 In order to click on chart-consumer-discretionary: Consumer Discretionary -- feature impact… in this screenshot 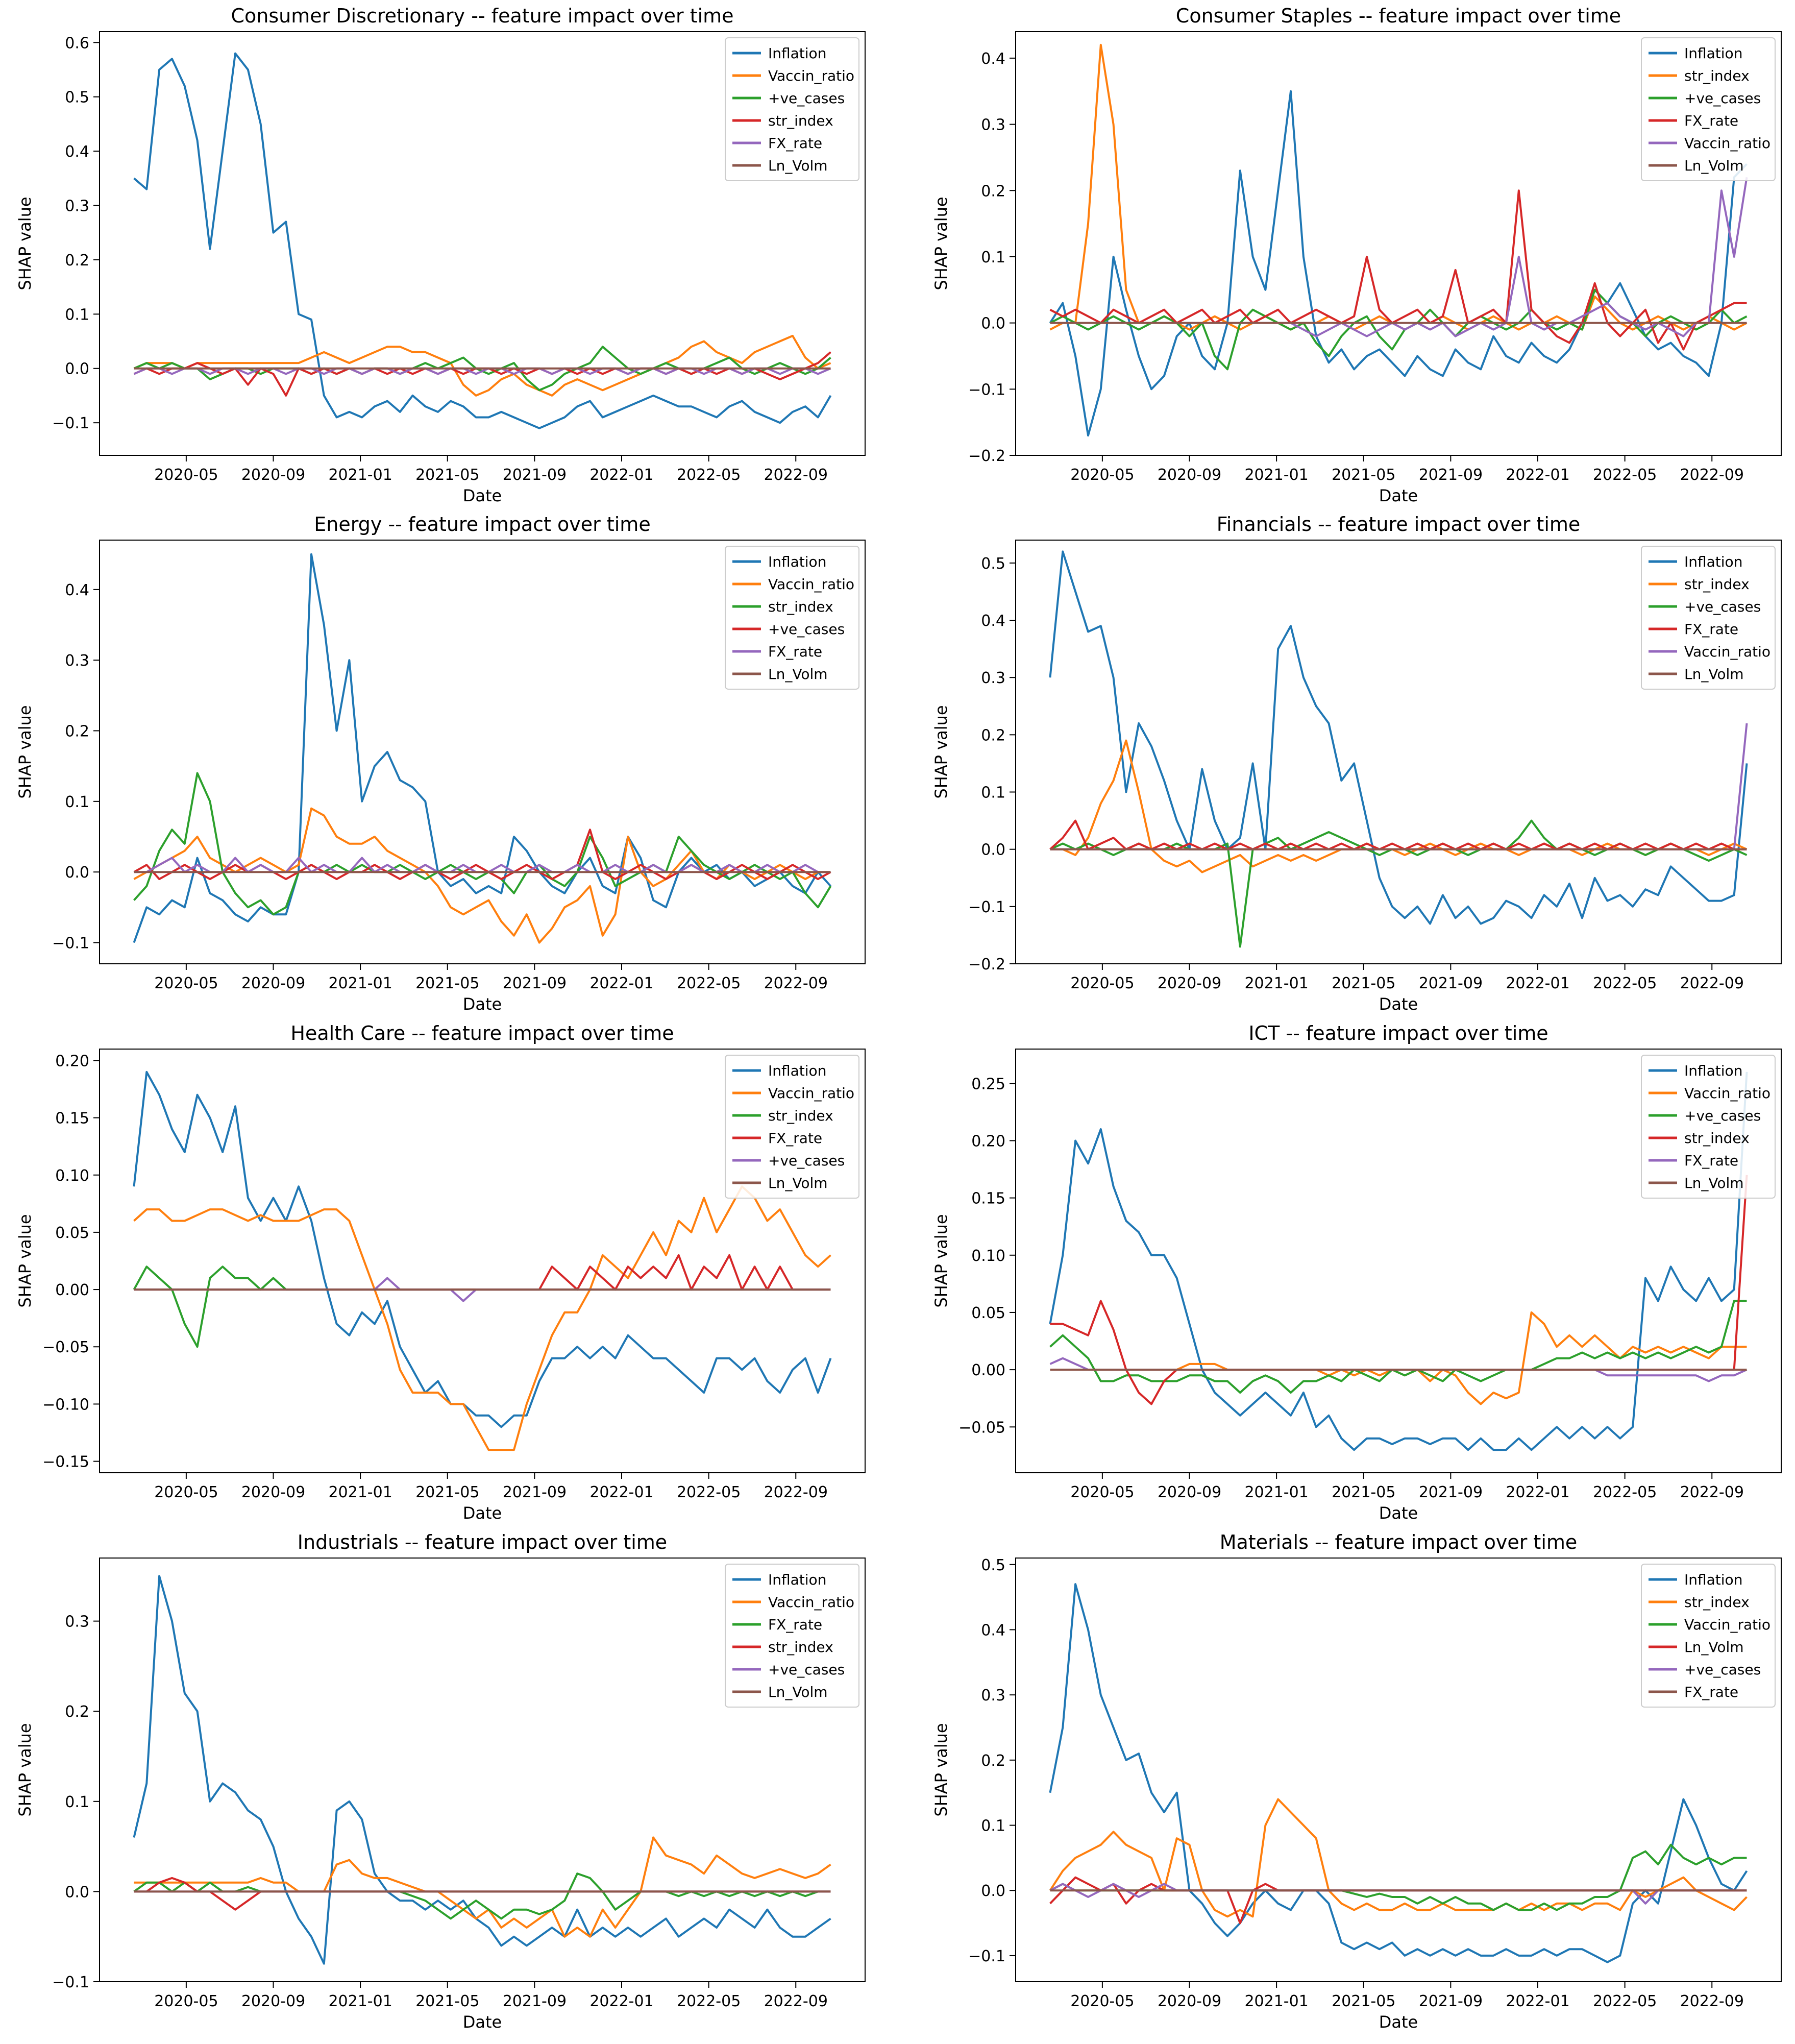, I will do `click(440, 255)`.